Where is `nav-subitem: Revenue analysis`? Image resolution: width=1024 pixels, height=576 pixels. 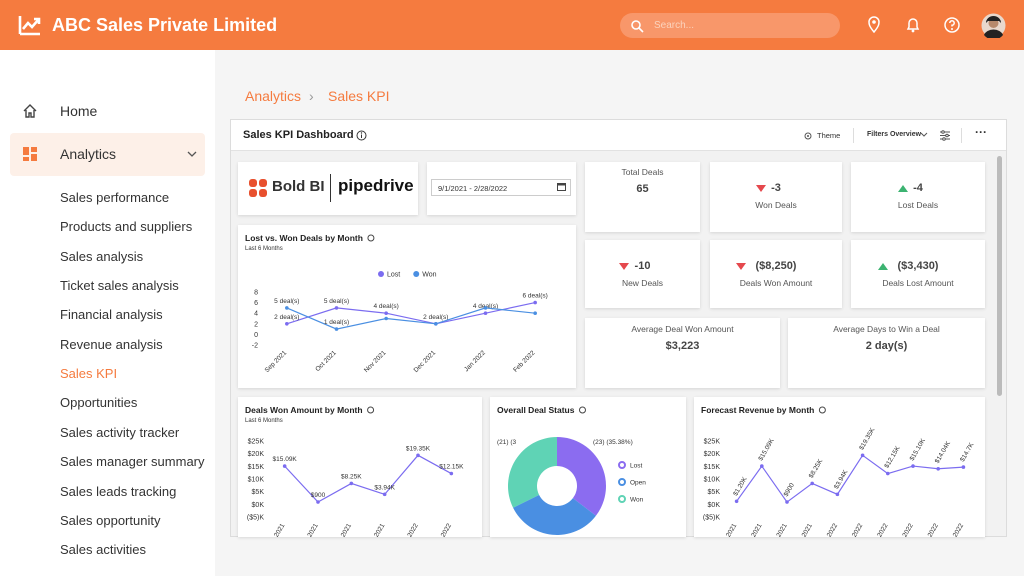
nav-subitem: Revenue analysis is located at coordinates (111, 344).